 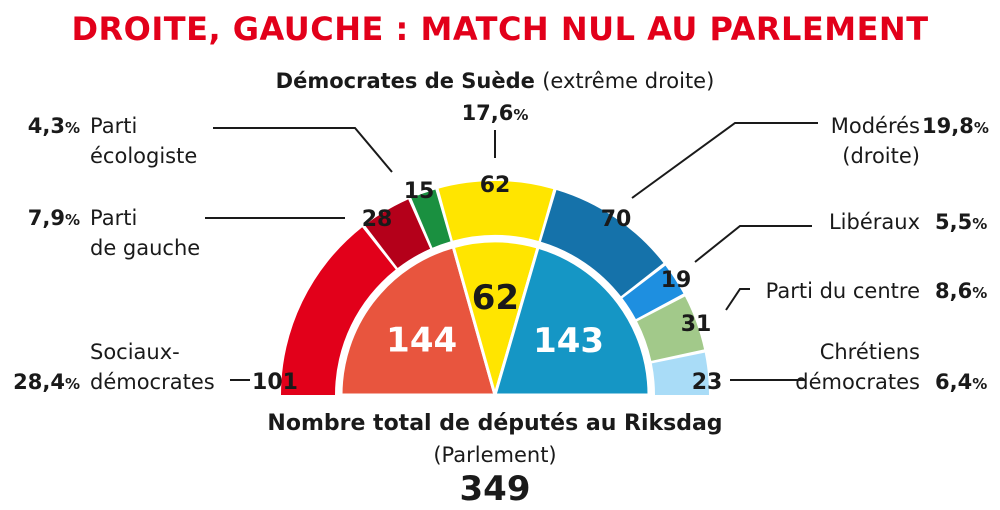 What do you see at coordinates (135, 352) in the screenshot?
I see `label-sociaux-democrates-1: Sociaux-` at bounding box center [135, 352].